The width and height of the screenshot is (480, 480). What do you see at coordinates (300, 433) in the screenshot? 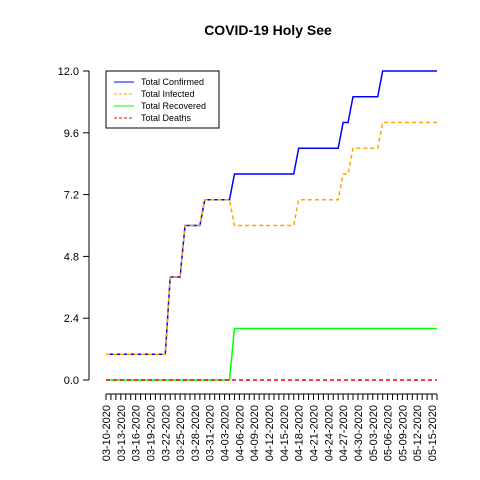
I see `x-tick-label: 04-18-2020` at bounding box center [300, 433].